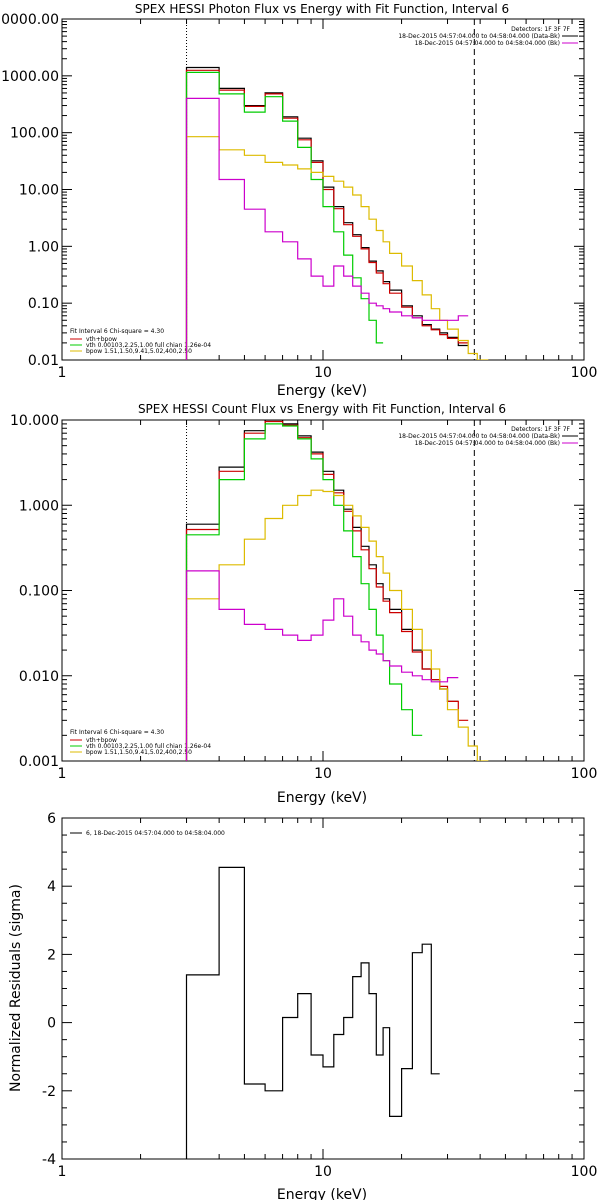  Describe the element at coordinates (51, 819) in the screenshot. I see `y-tick-label: 6` at that location.